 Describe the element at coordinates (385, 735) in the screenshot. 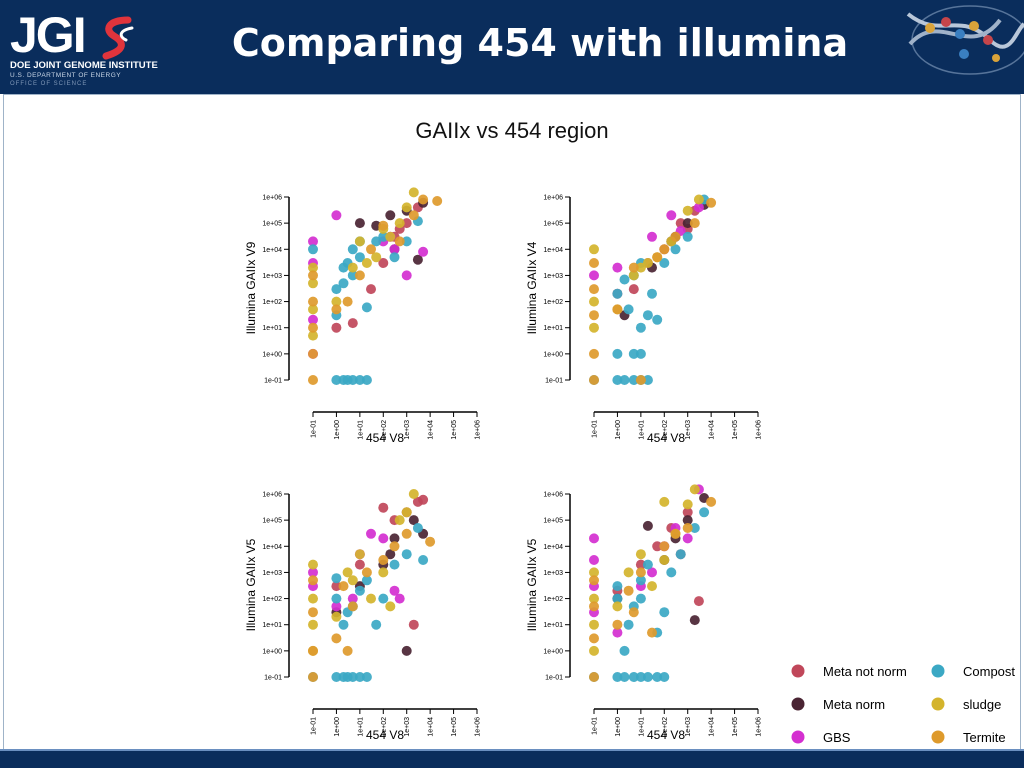

I see `x-axis-title: 454 V8` at that location.